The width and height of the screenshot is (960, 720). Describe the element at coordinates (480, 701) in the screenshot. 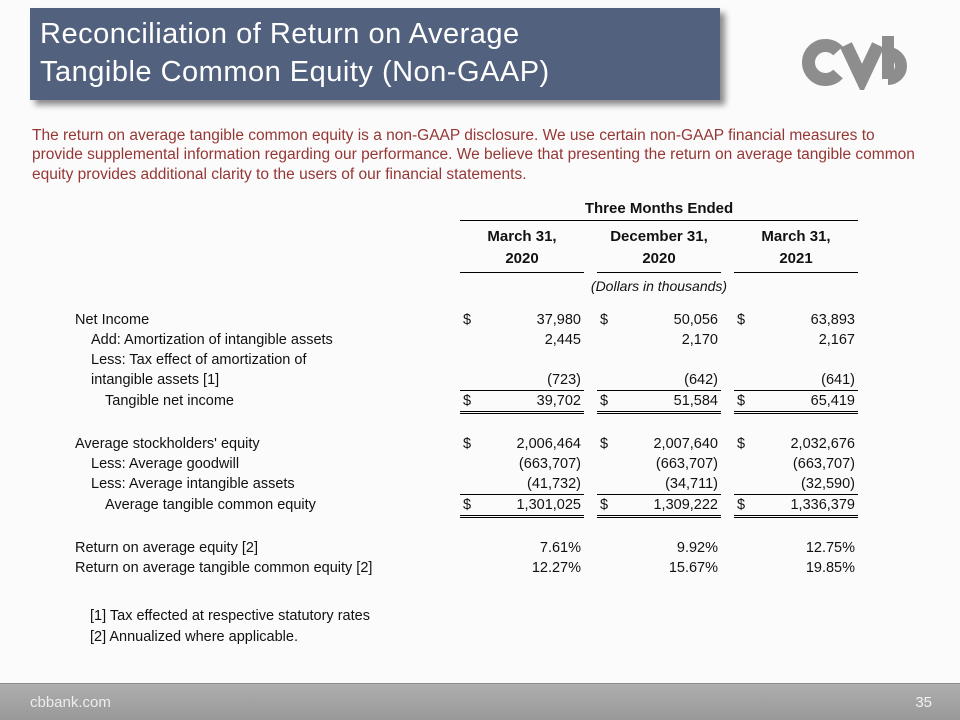

I see `footer-bar: cbbank.com 35` at that location.